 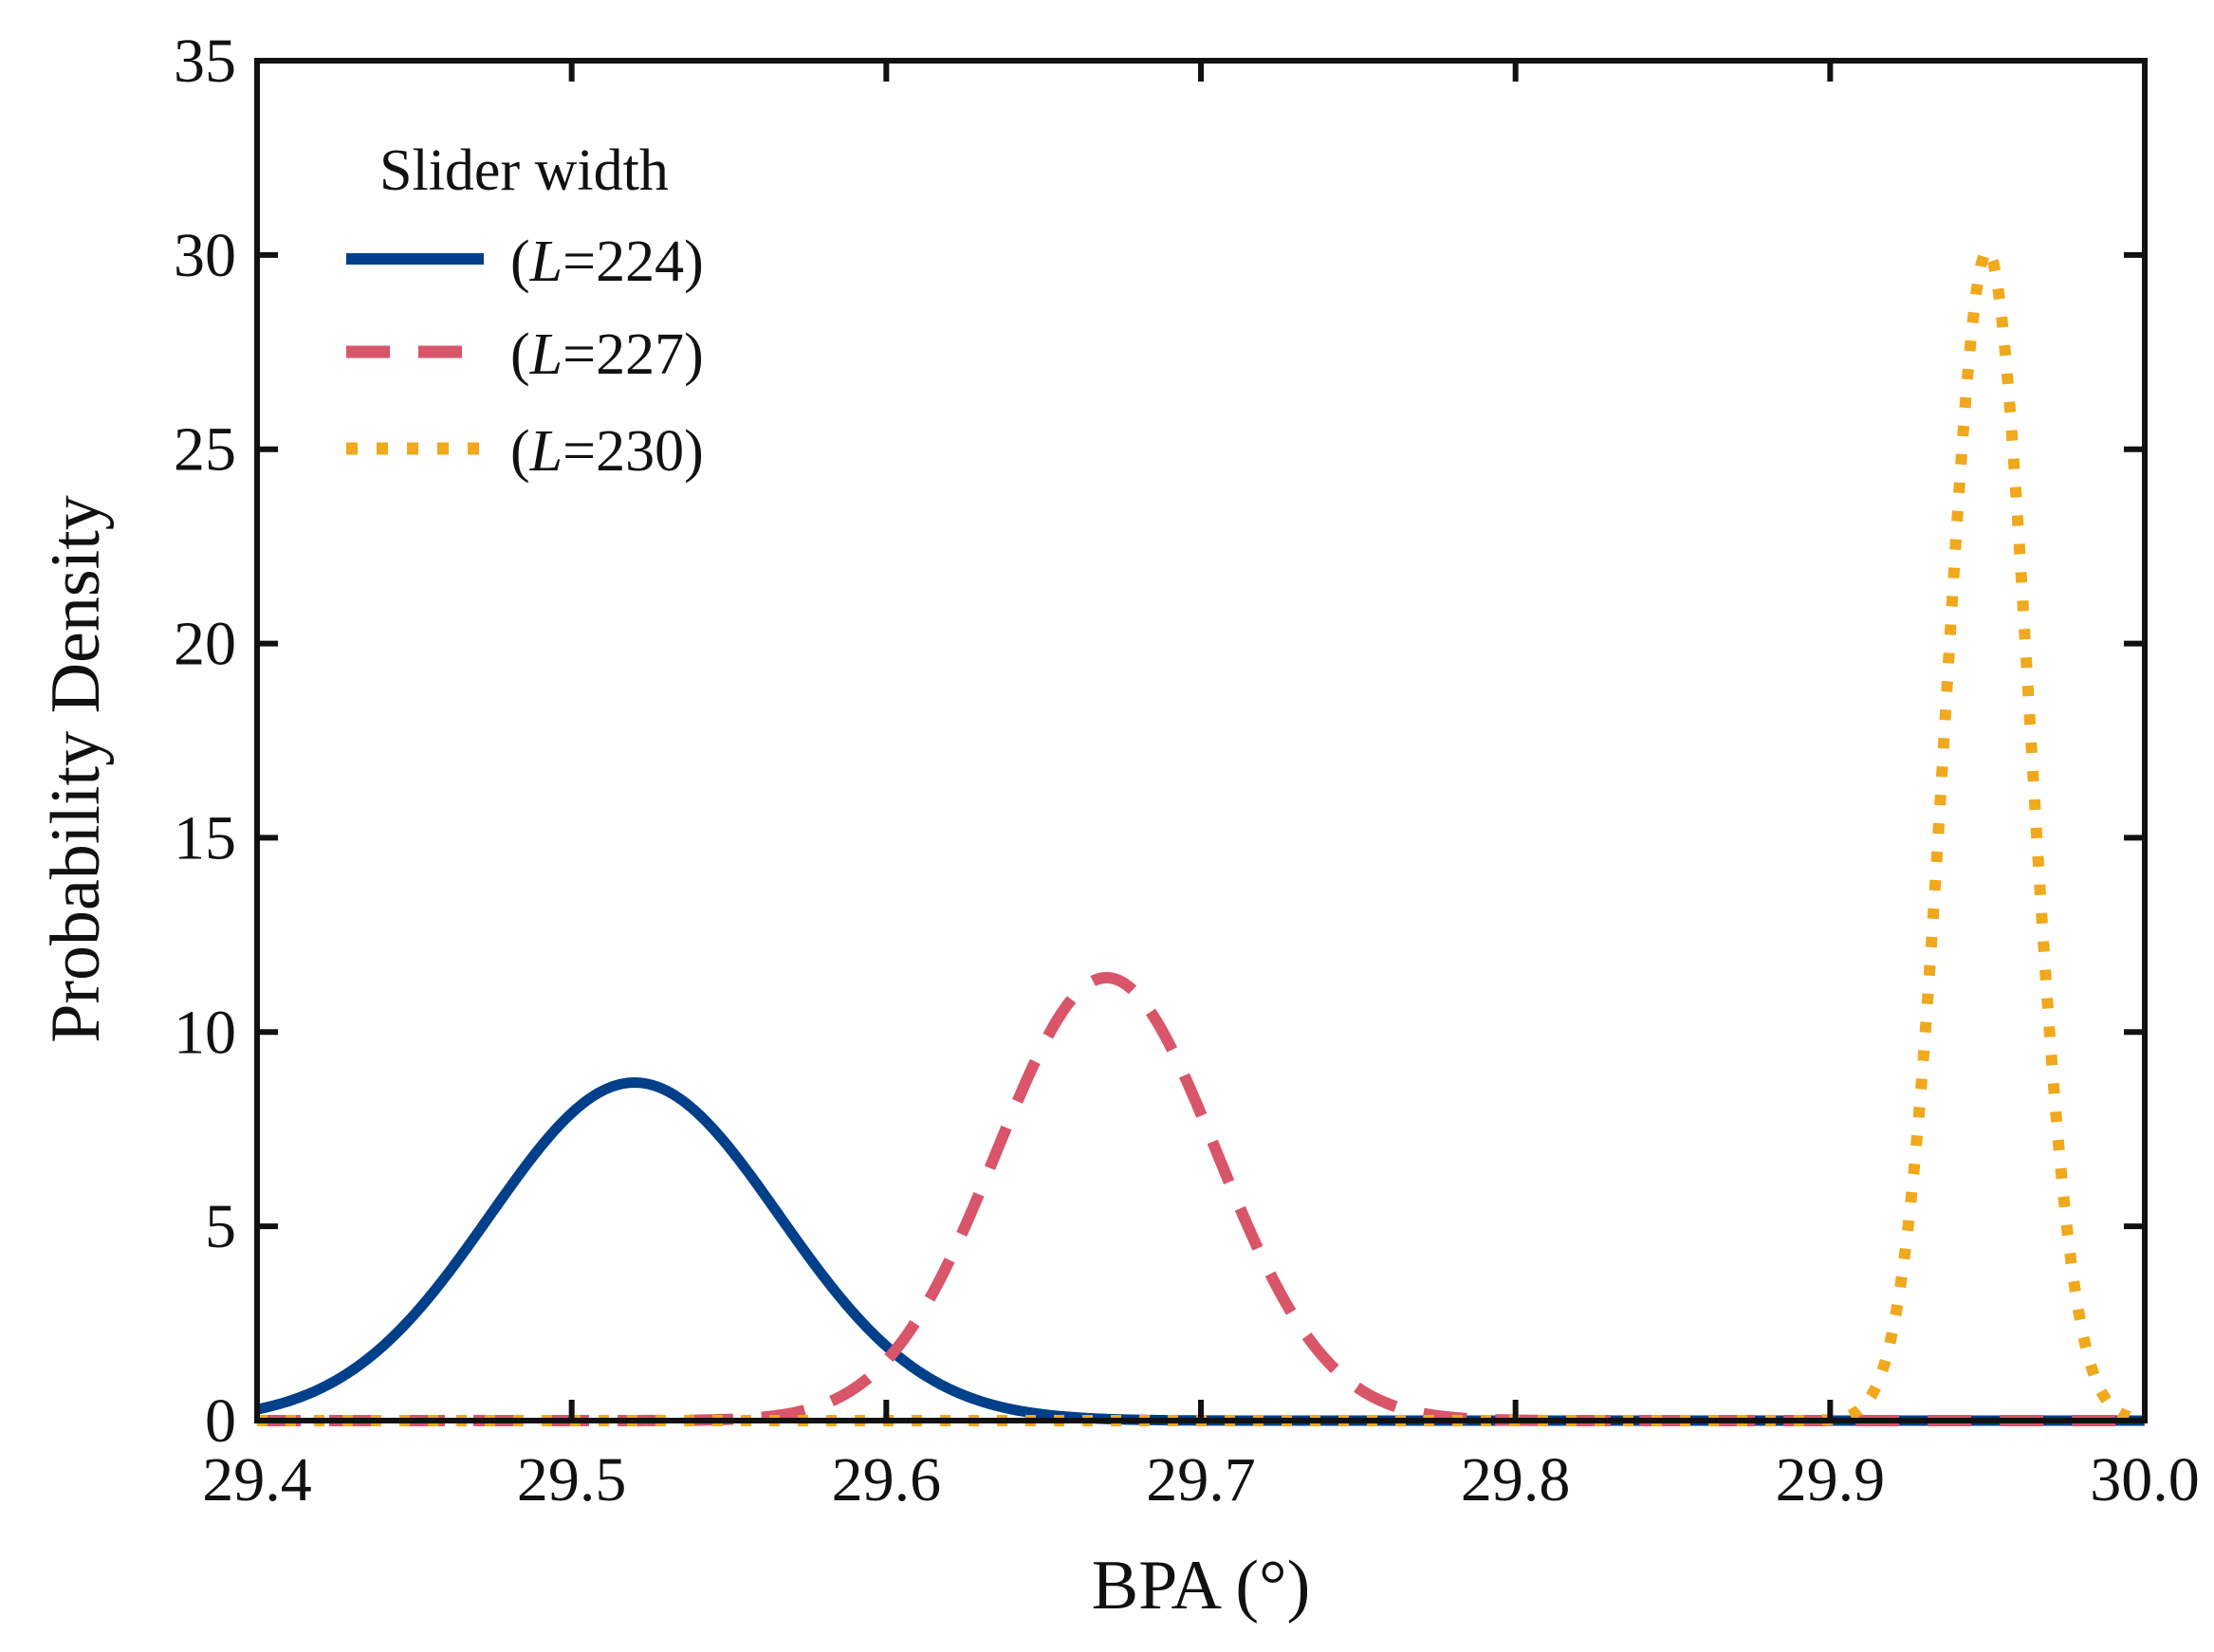 I want to click on legend-label-3: (L=230), so click(x=607, y=452).